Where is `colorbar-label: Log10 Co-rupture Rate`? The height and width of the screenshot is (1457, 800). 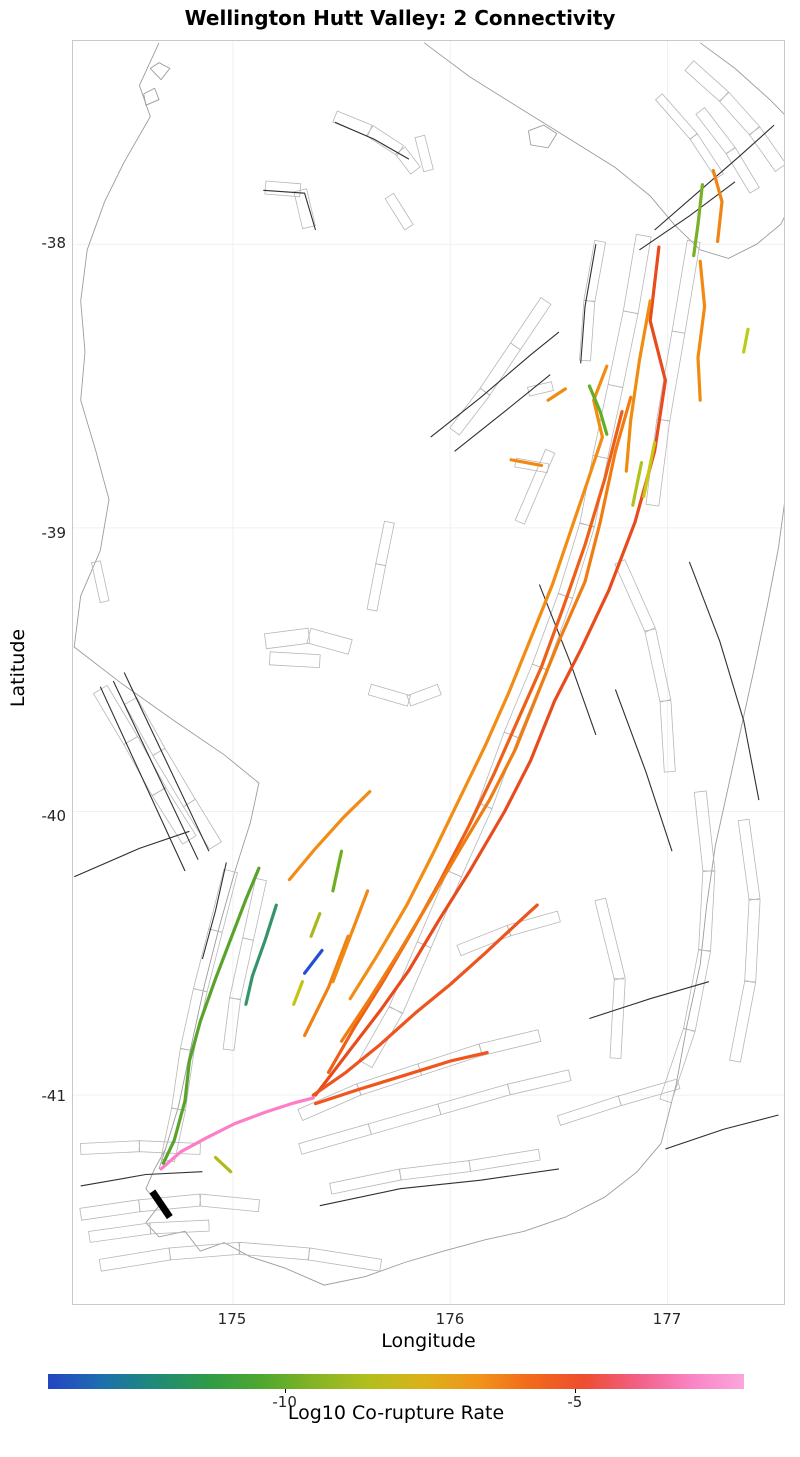
colorbar-label: Log10 Co-rupture Rate is located at coordinates (396, 1413).